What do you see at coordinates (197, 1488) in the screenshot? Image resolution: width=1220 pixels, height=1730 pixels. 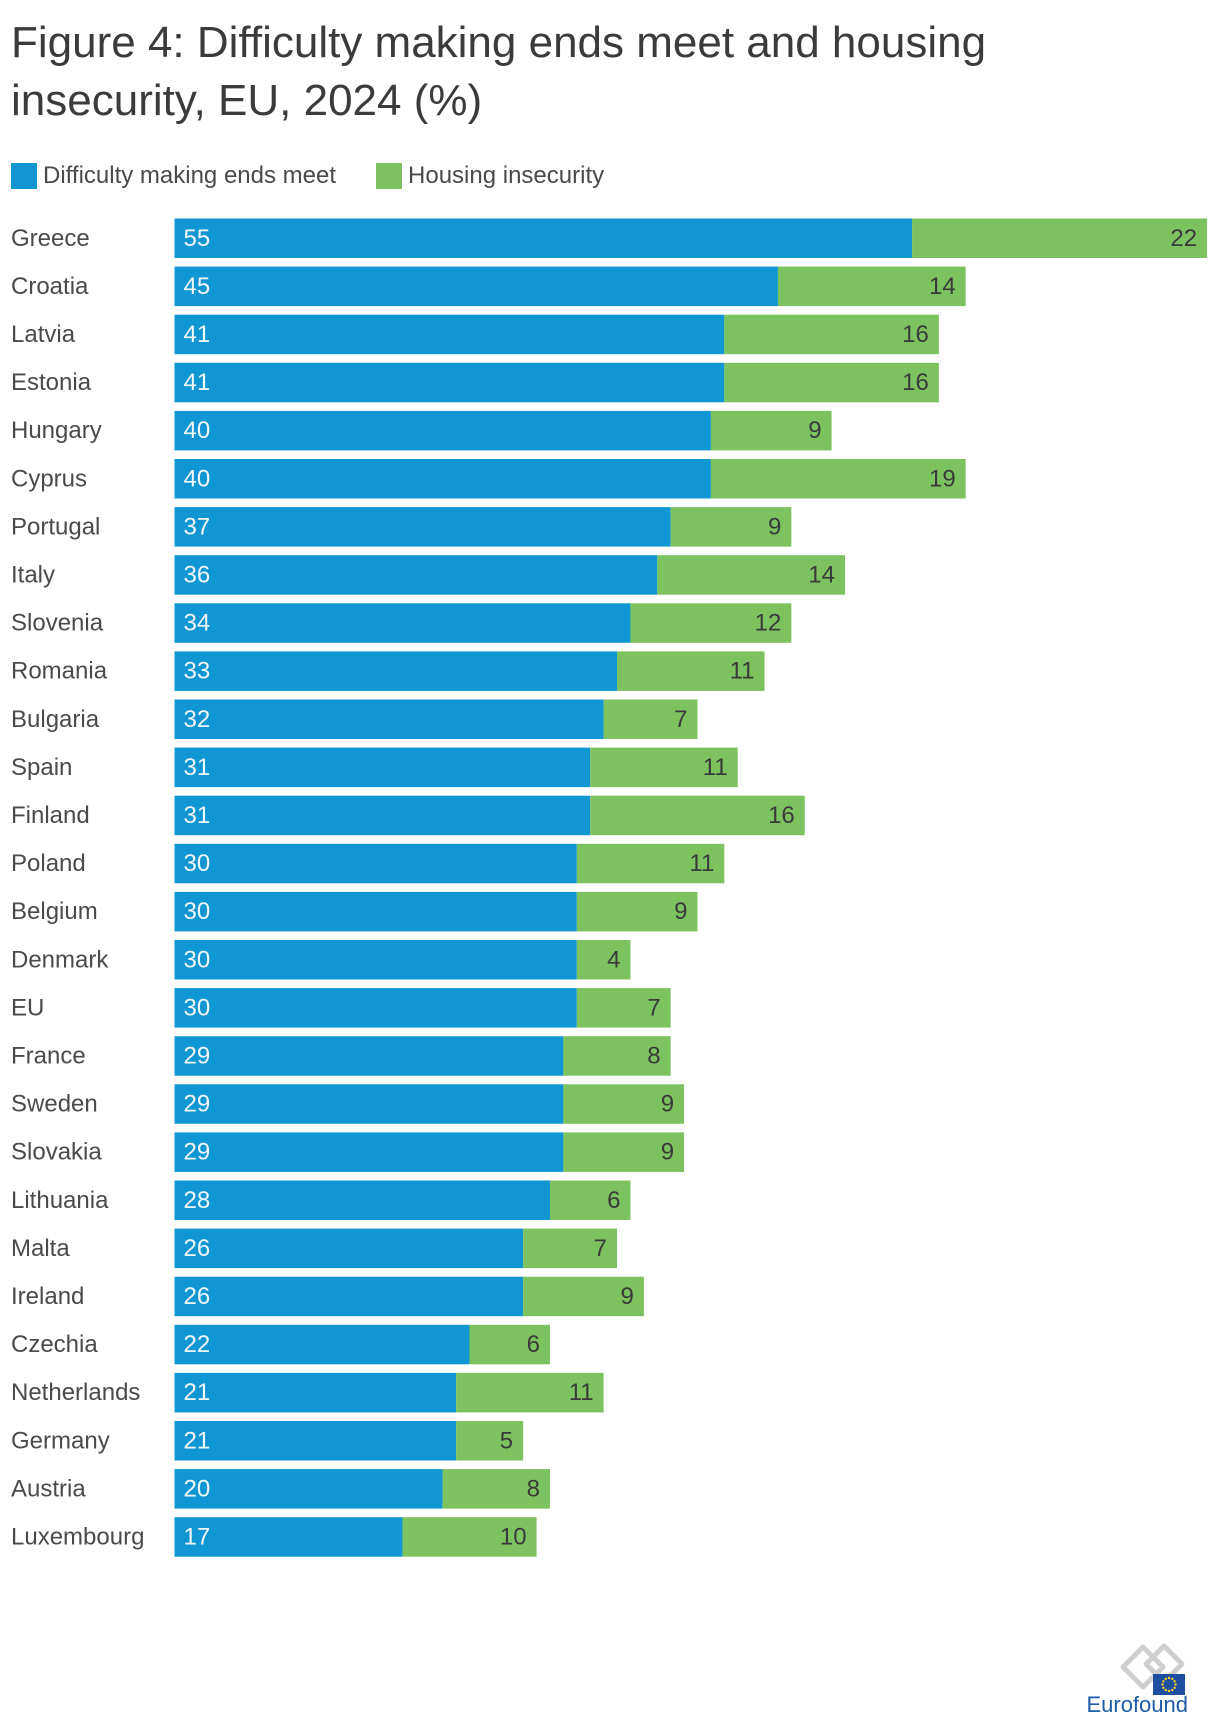 I see `value-difficulty-austria: 20` at bounding box center [197, 1488].